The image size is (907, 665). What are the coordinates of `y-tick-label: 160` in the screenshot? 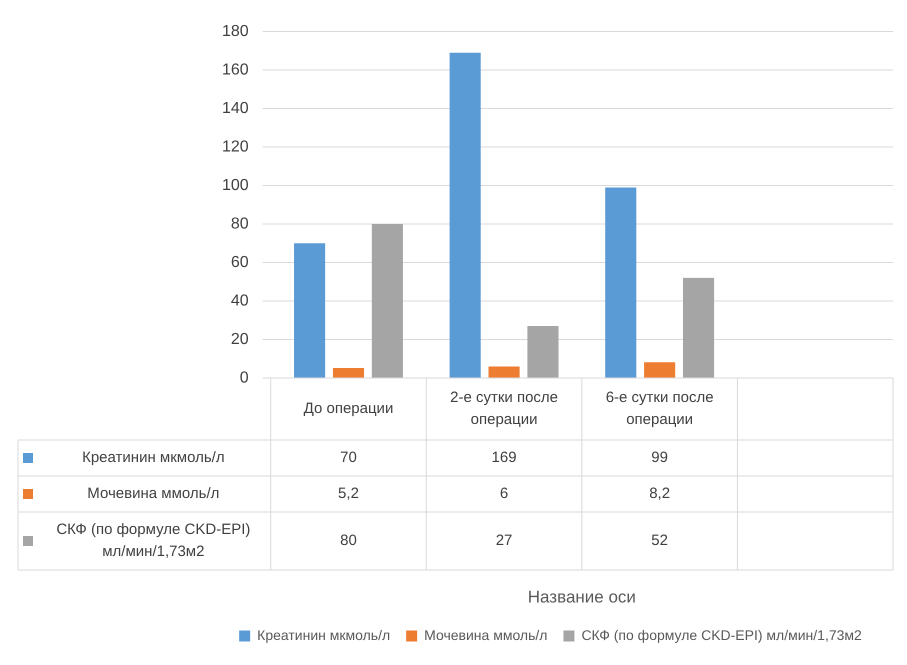 It's located at (235, 69).